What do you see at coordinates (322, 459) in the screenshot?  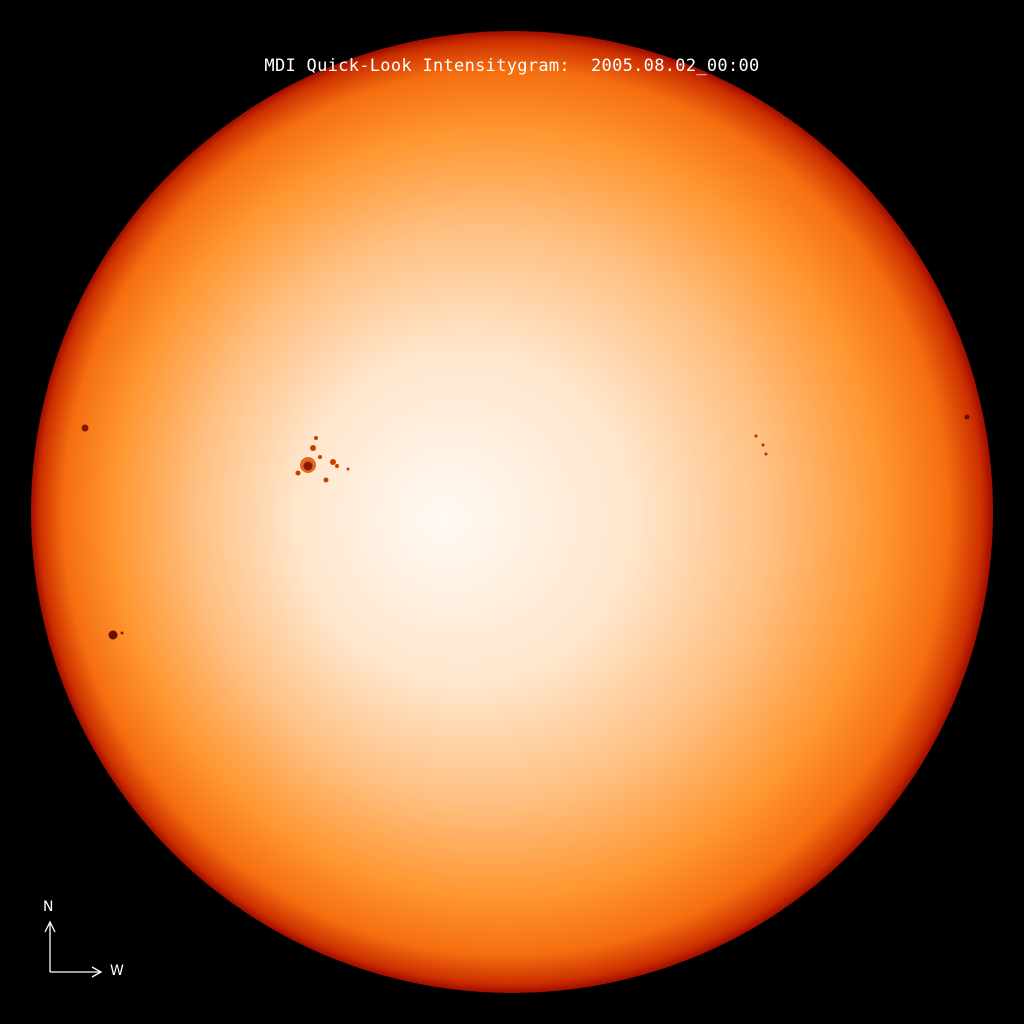 I see `sunspot-group-main` at bounding box center [322, 459].